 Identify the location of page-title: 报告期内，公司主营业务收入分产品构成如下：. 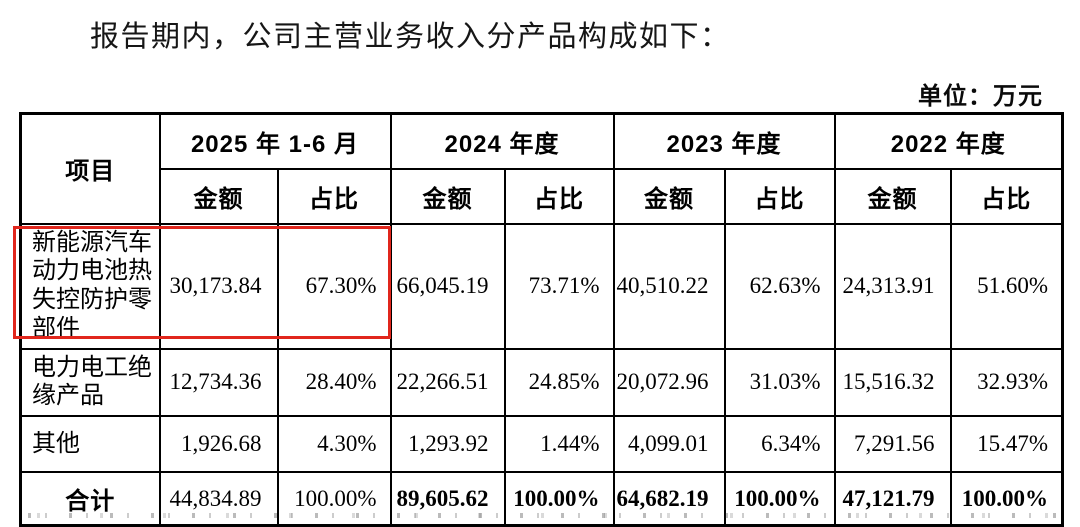
(410, 37).